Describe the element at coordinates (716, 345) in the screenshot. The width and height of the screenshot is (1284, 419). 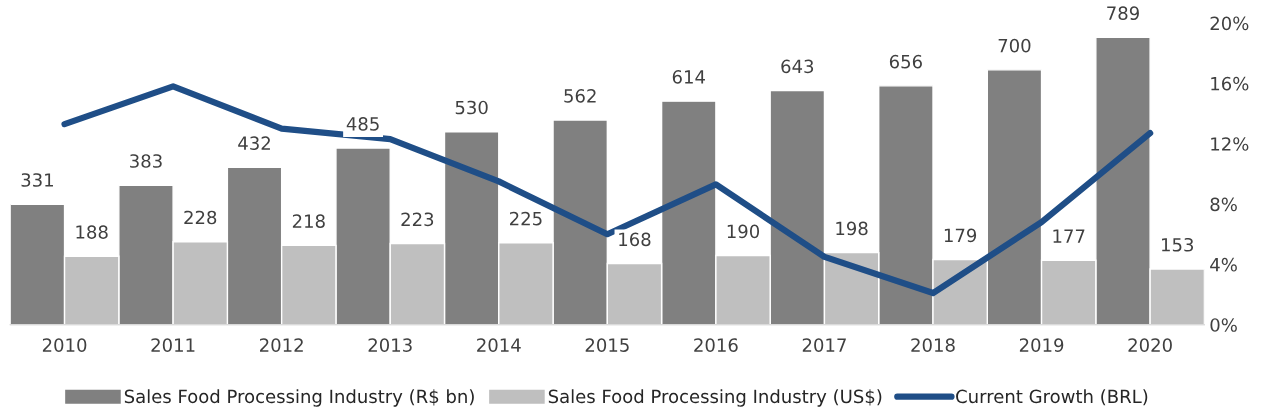
I see `x-tick-label: 2016` at that location.